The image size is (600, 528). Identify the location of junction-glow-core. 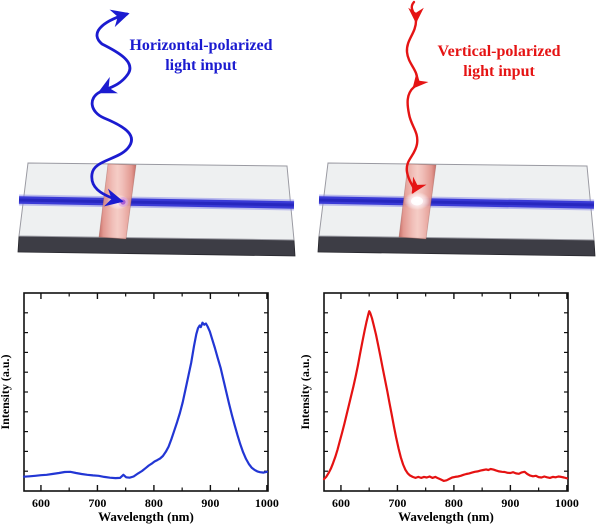
(417, 201).